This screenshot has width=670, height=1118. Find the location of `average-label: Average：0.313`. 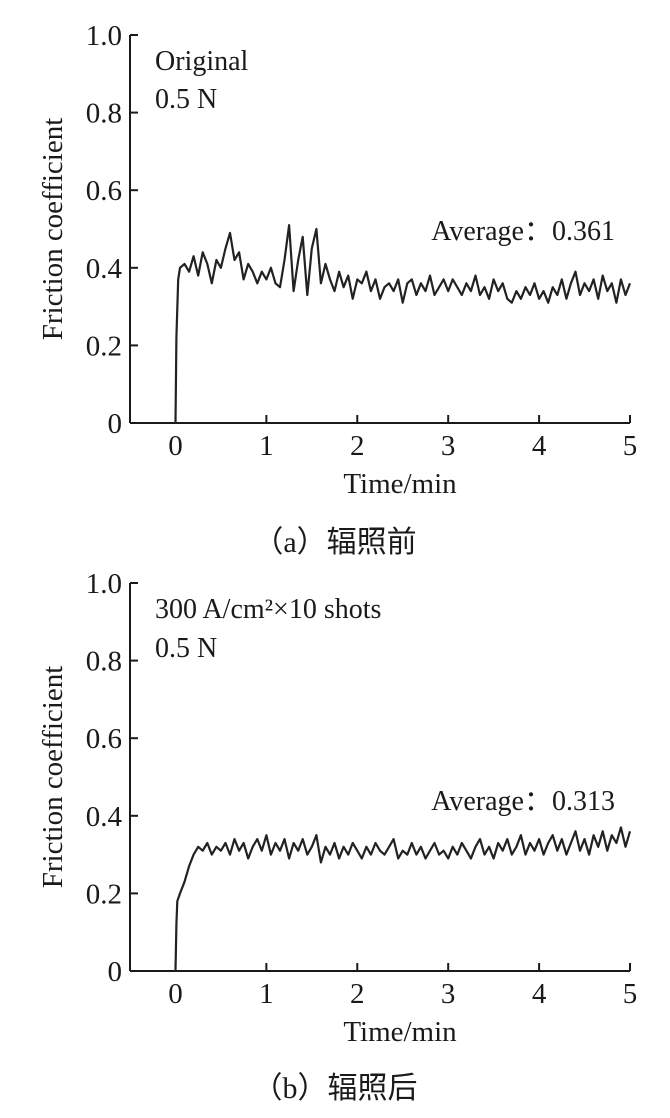

average-label: Average：0.313 is located at coordinates (523, 801).